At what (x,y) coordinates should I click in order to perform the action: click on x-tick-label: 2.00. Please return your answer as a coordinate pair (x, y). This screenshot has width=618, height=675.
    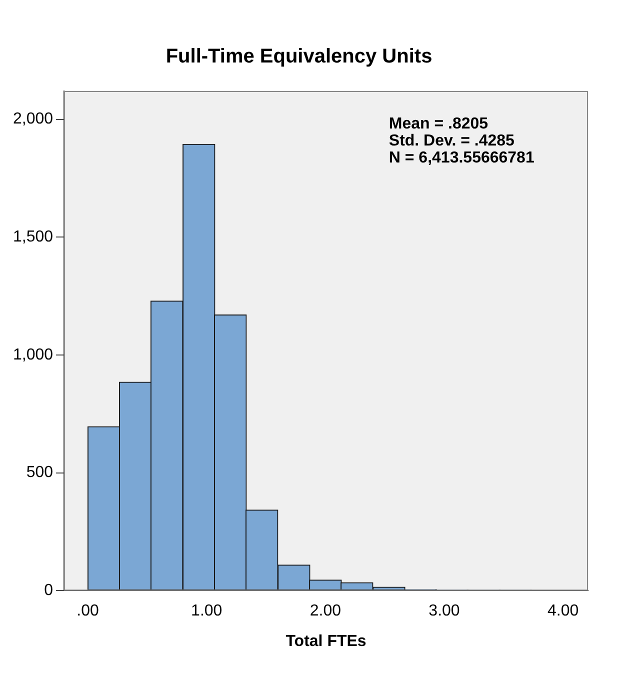
    Looking at the image, I should click on (326, 611).